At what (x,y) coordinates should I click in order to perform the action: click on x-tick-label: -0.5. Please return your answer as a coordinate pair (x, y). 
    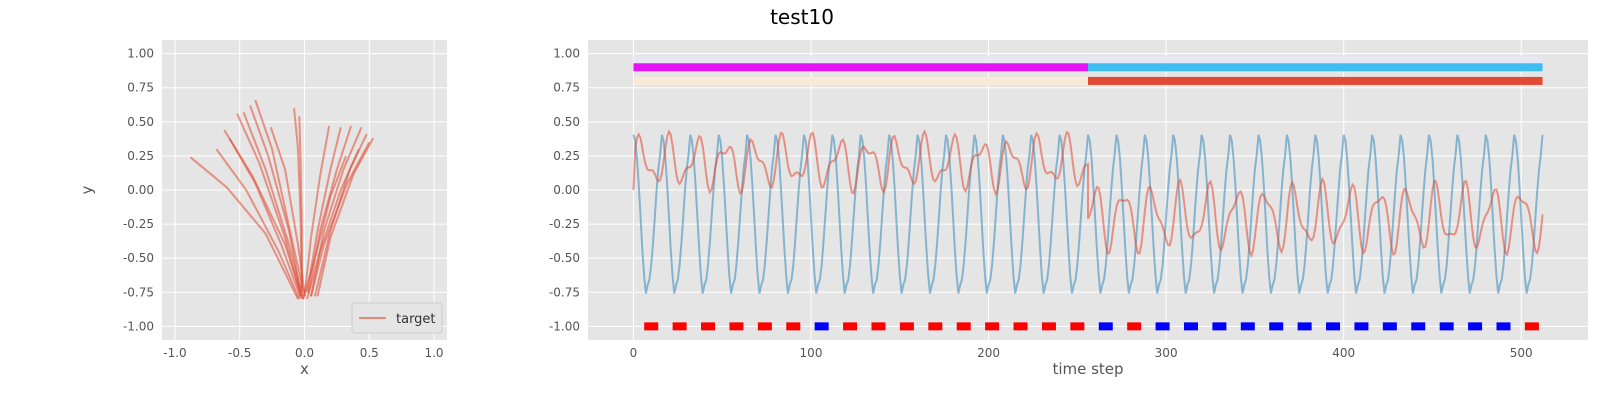
    Looking at the image, I should click on (239, 353).